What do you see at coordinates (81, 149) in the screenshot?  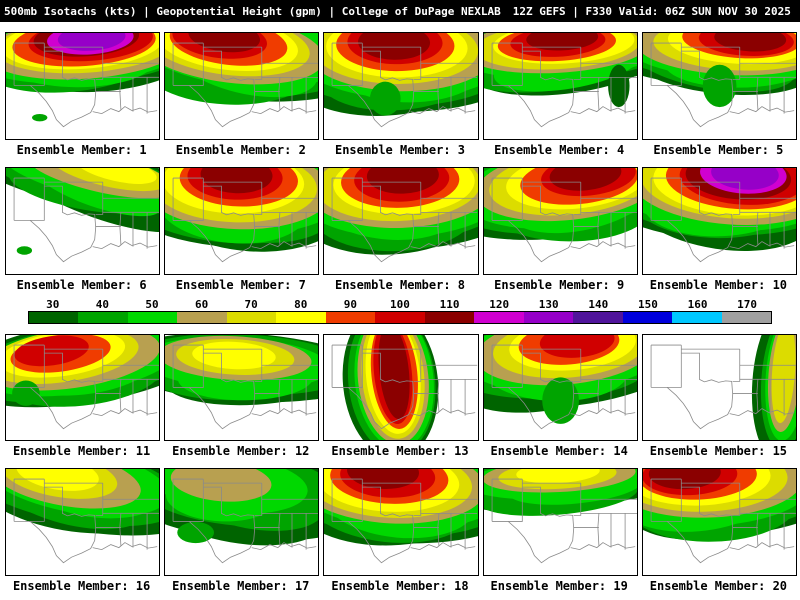 I see `ensemble-member-label: Ensemble Member: 1` at bounding box center [81, 149].